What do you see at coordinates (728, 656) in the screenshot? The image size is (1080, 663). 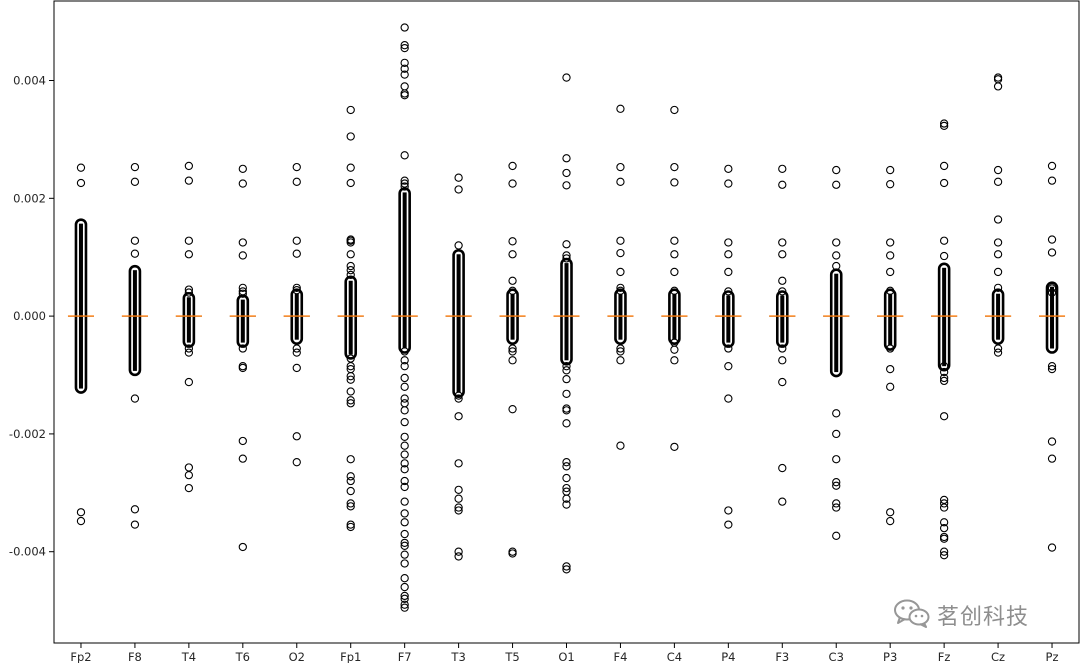 I see `x-tick-label: P4` at bounding box center [728, 656].